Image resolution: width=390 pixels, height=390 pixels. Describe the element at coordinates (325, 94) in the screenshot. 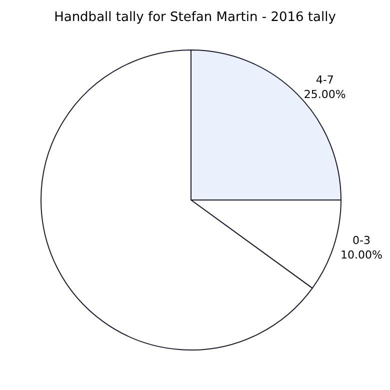

I see `data-label: 25.00%` at that location.